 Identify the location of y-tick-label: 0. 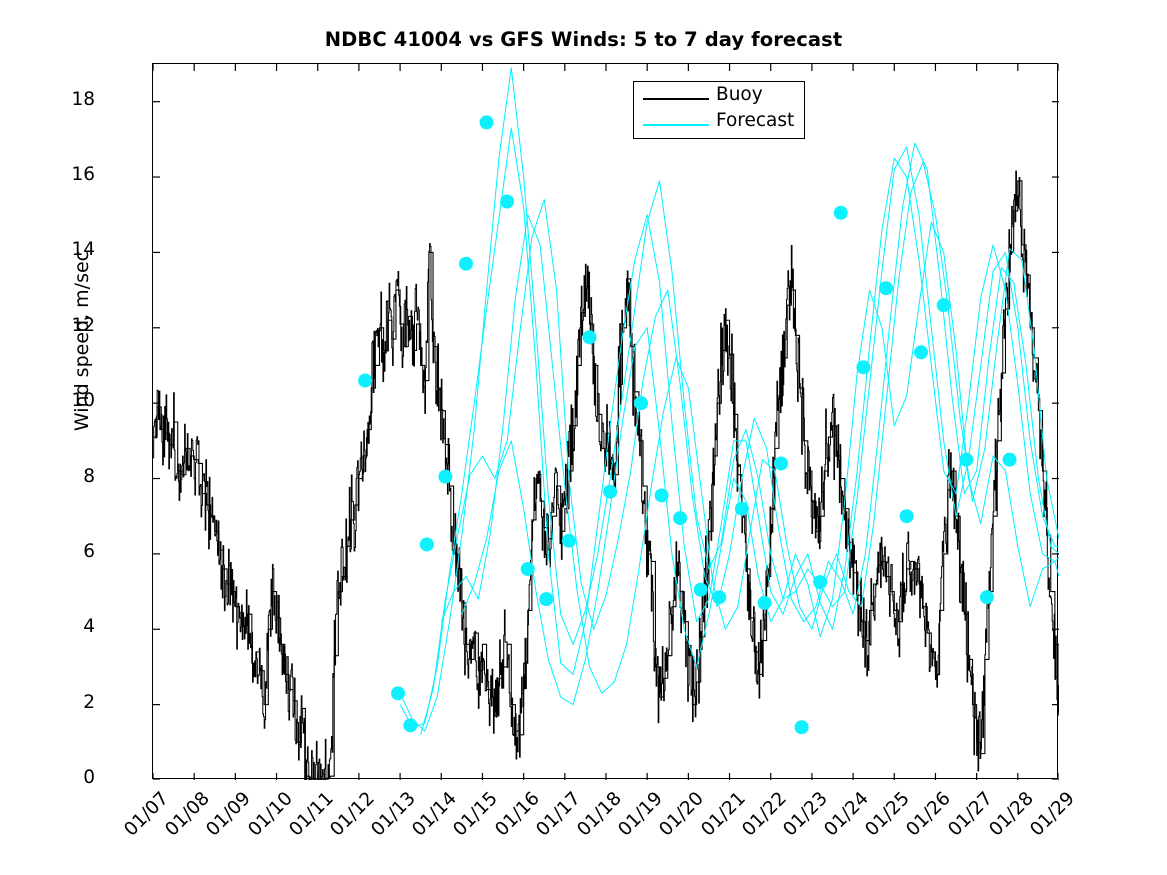
(89, 777).